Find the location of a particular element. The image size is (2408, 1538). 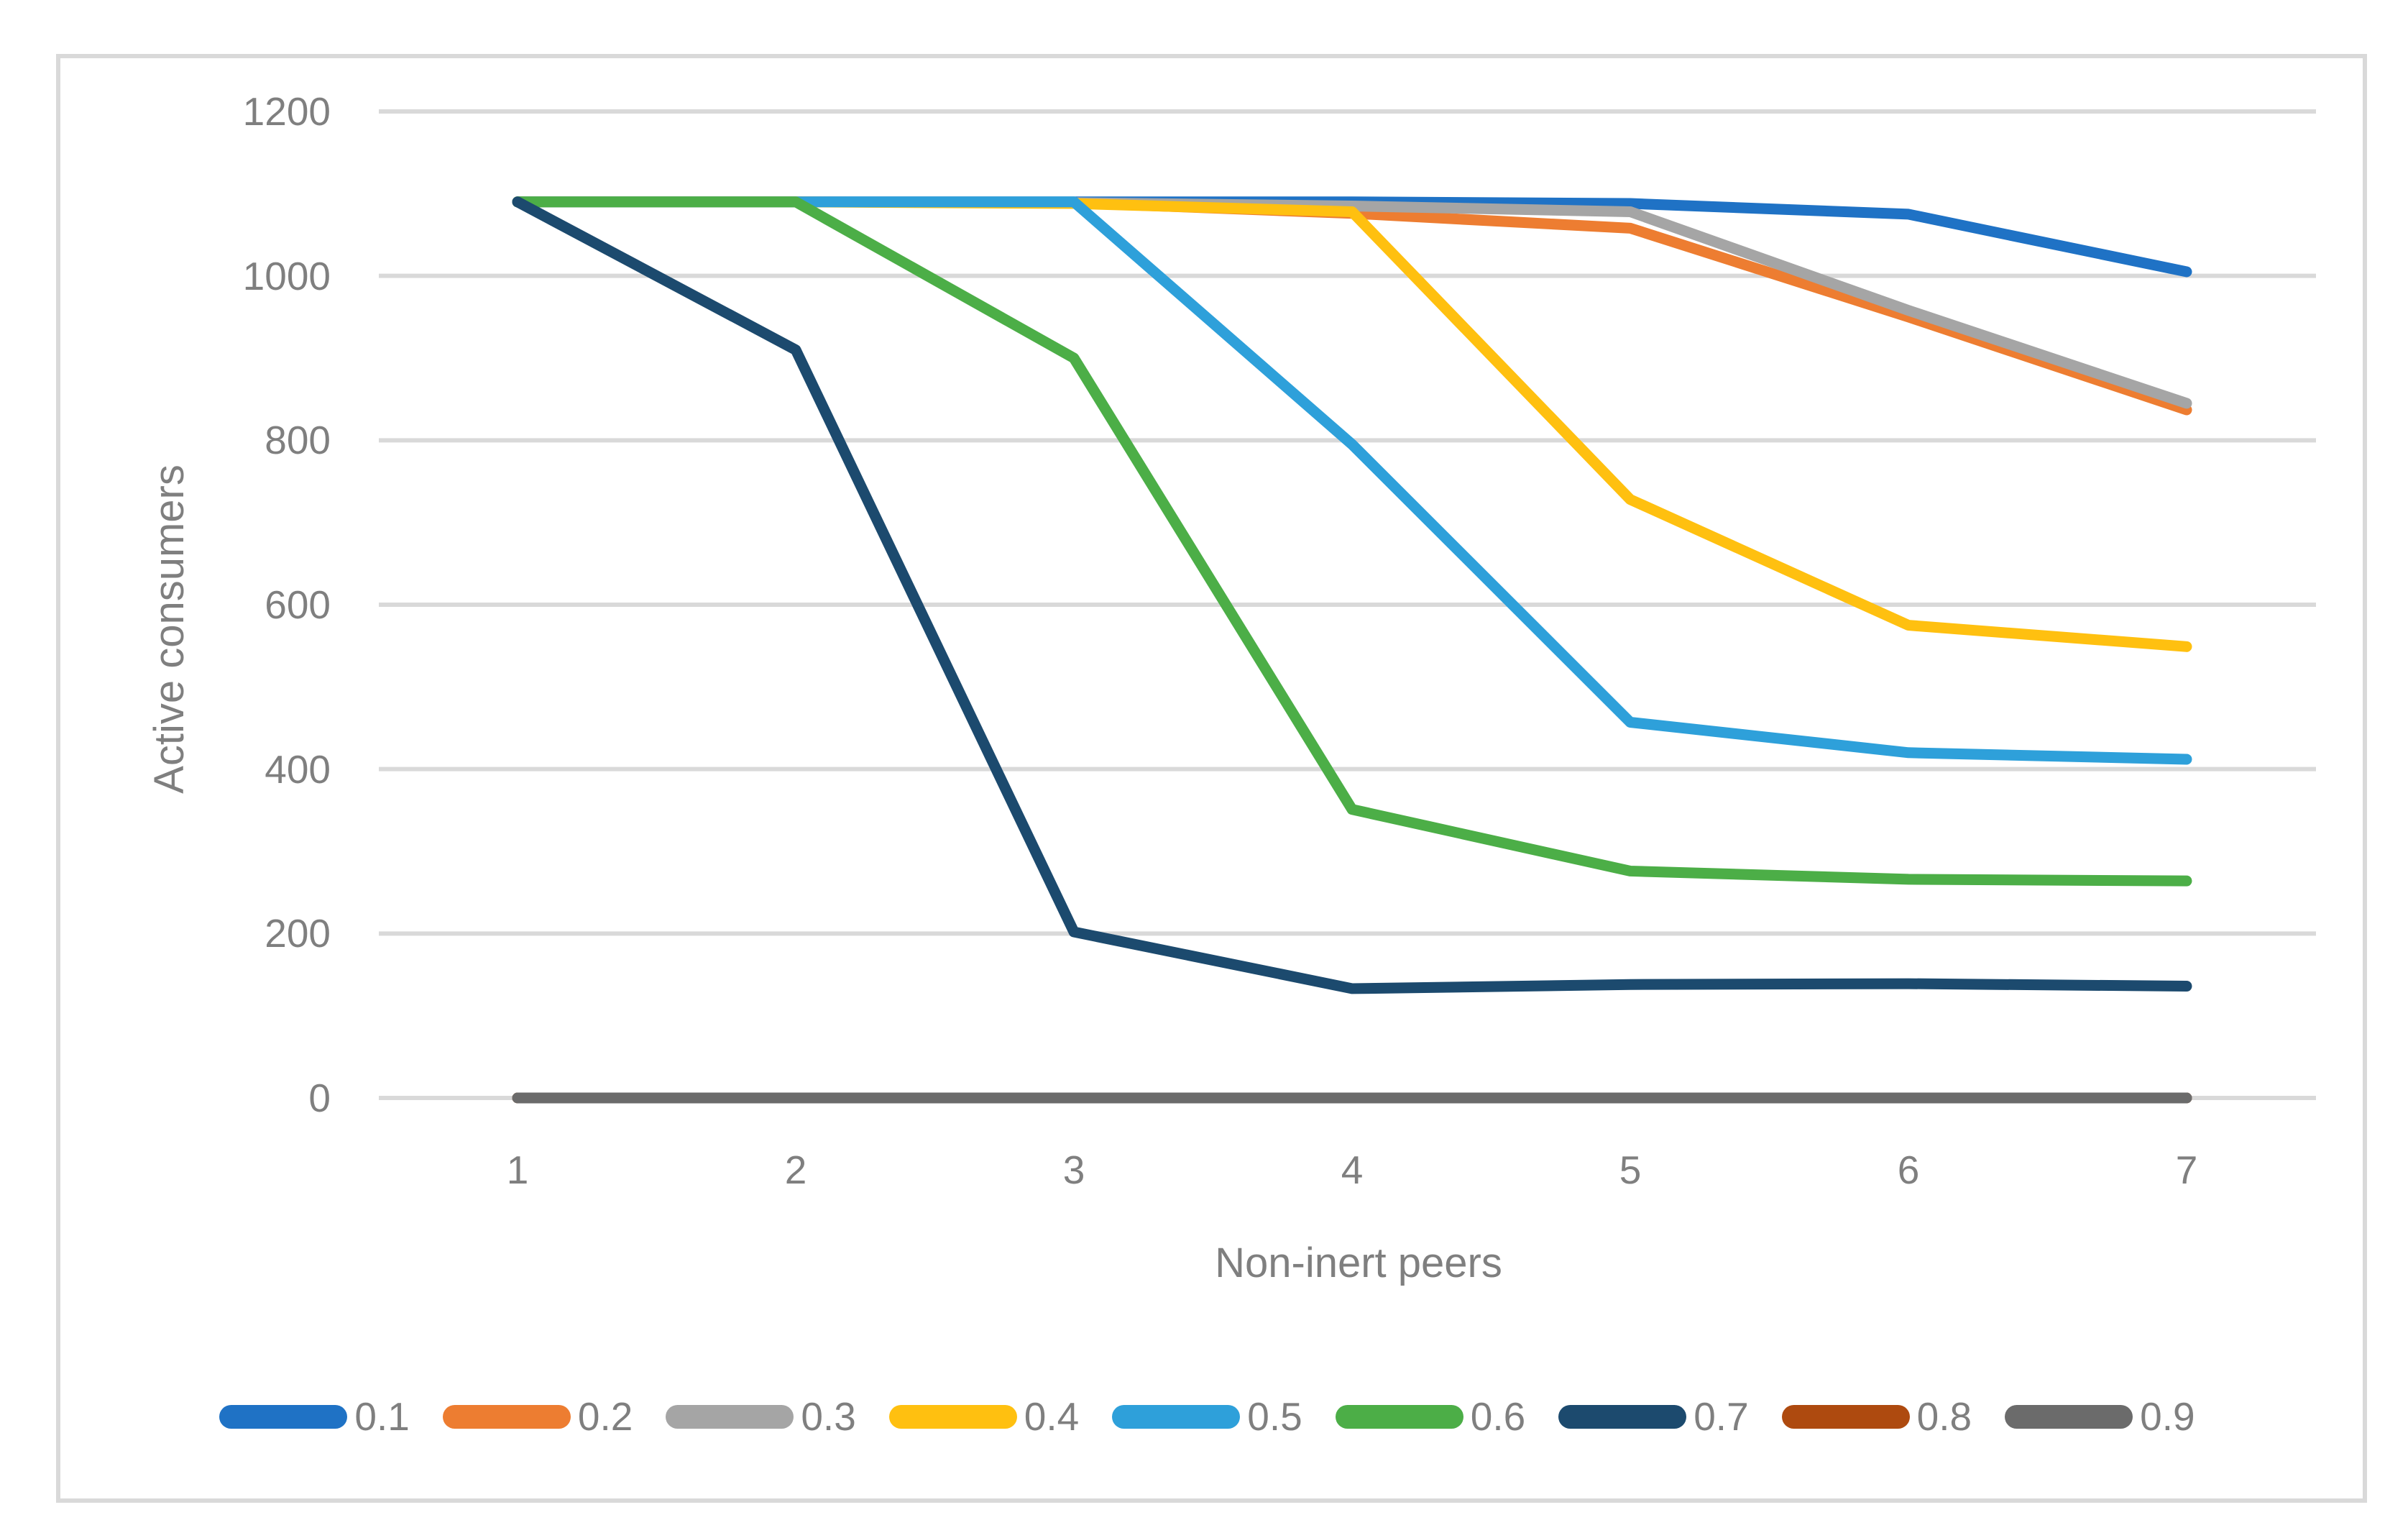

x-tick-label-7: 7 is located at coordinates (2186, 1170).